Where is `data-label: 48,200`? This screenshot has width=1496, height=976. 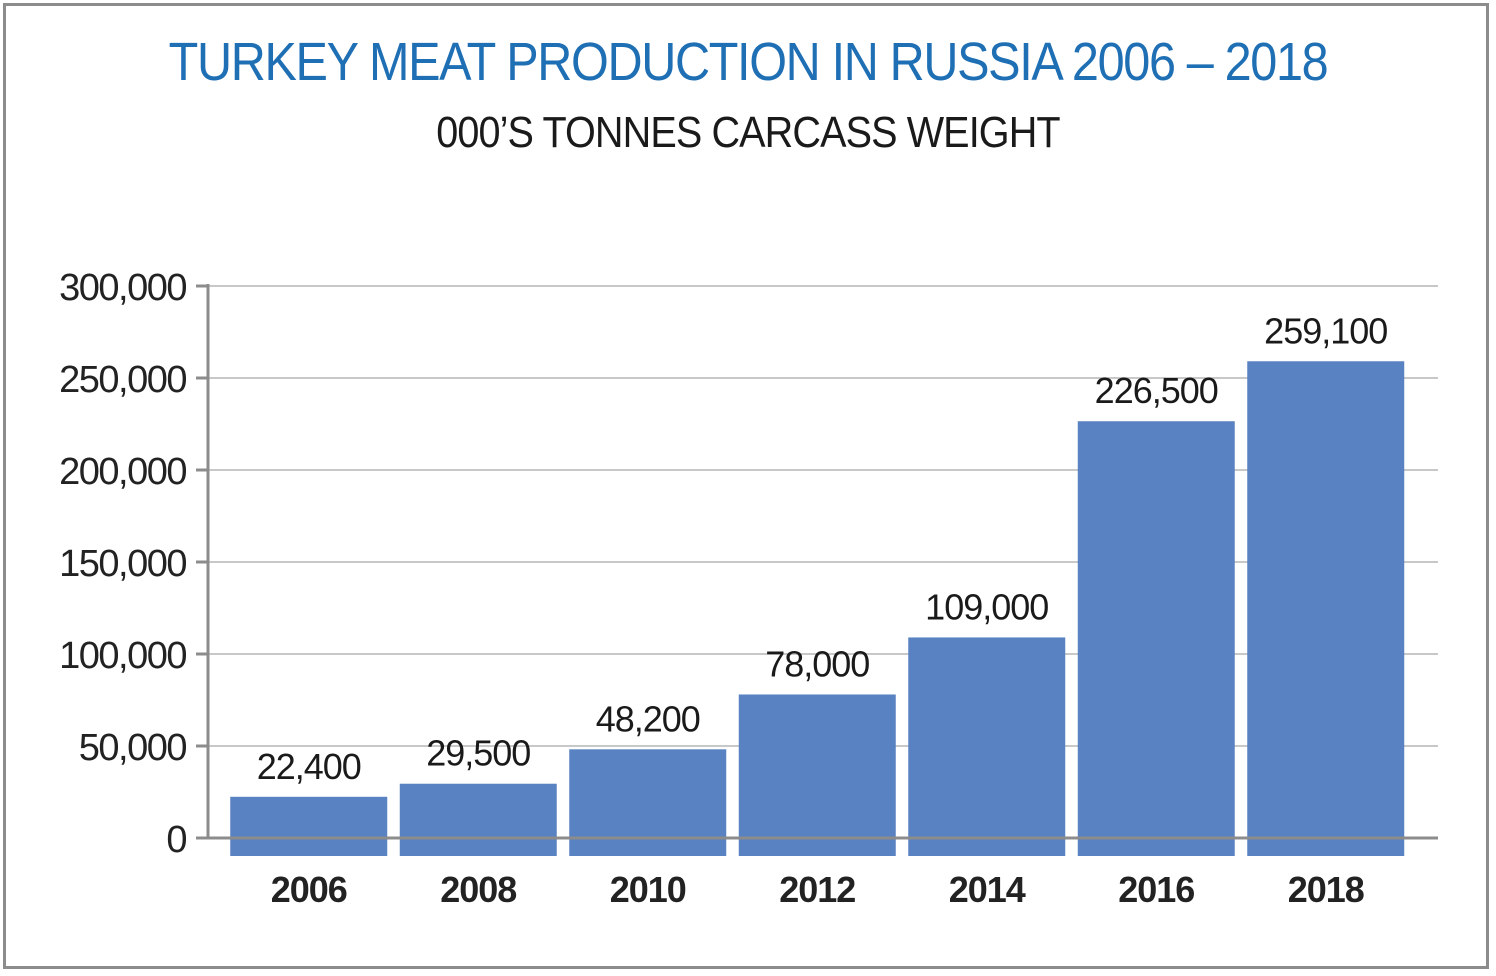
data-label: 48,200 is located at coordinates (648, 718).